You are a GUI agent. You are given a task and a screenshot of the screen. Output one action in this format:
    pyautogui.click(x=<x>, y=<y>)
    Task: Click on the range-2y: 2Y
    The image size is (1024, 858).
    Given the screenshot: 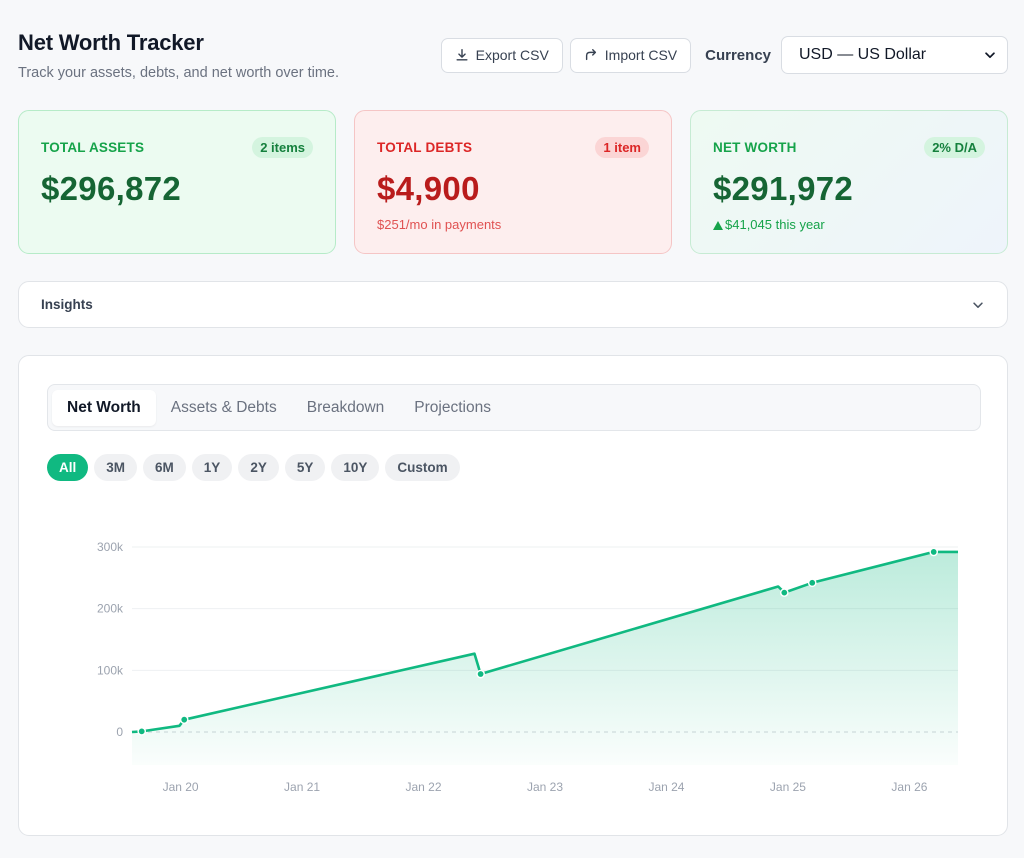 What is the action you would take?
    pyautogui.click(x=258, y=467)
    